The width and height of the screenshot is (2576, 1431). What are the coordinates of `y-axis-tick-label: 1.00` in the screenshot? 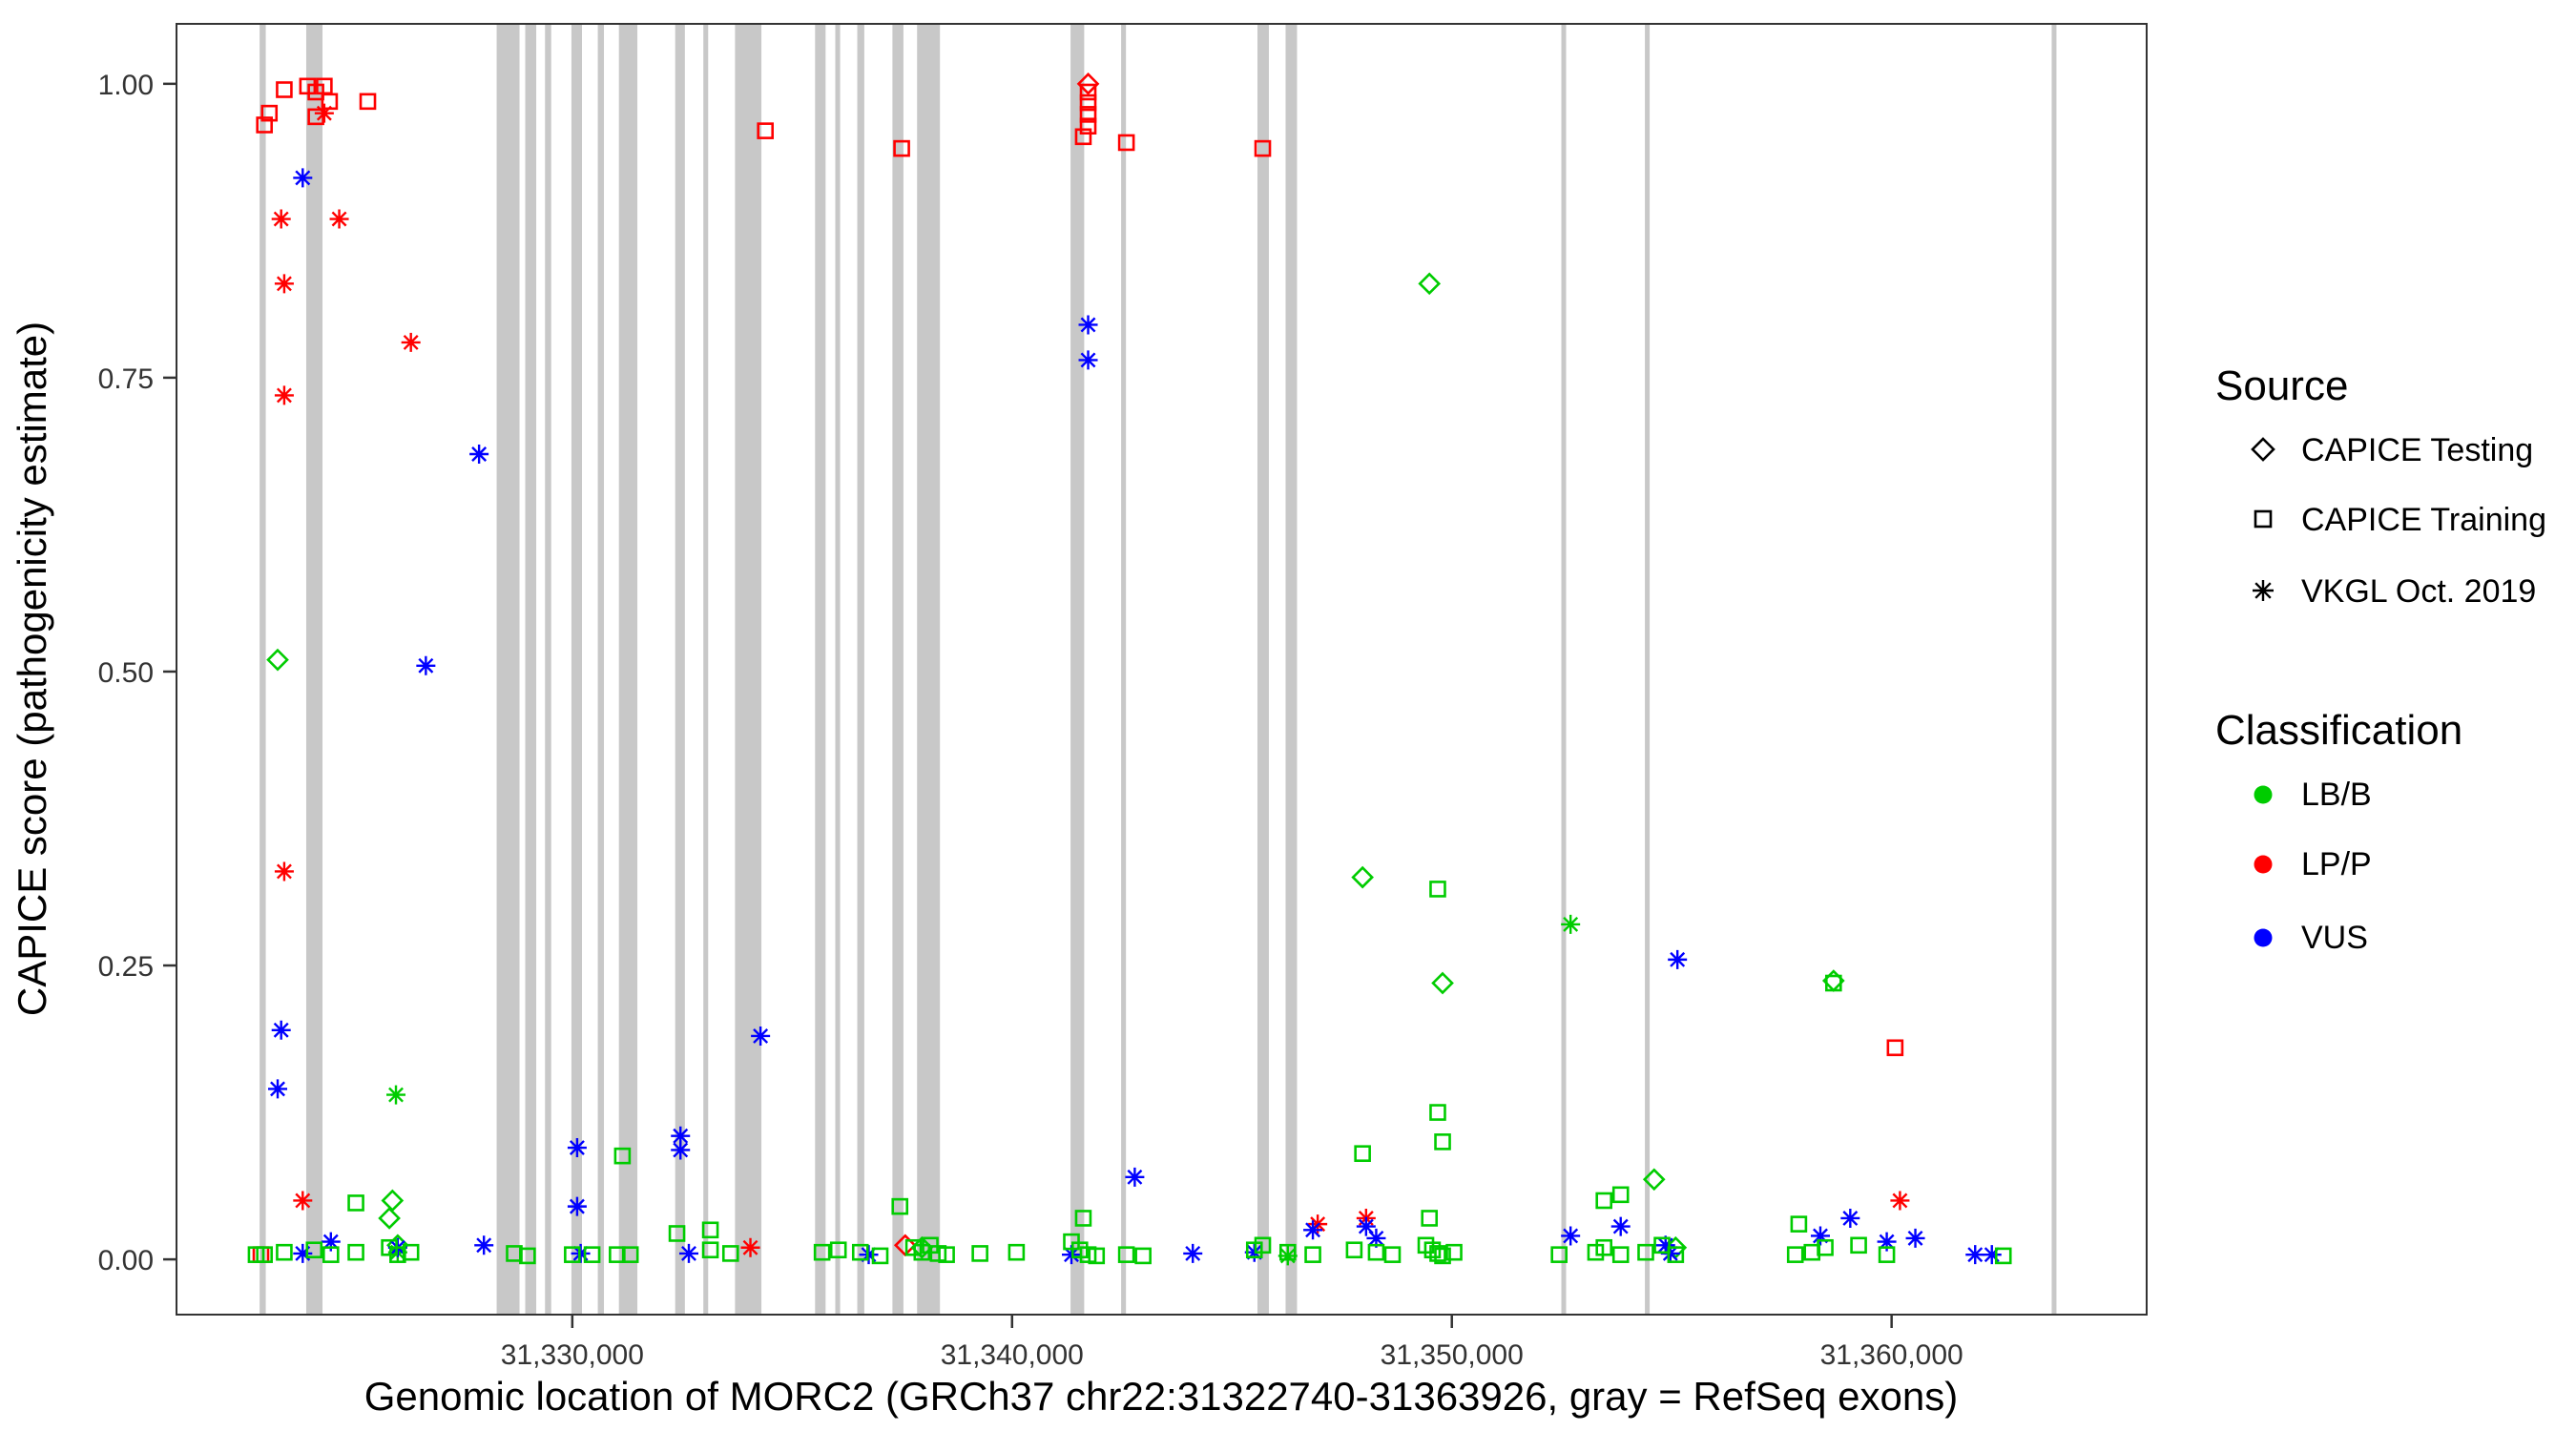 It's located at (126, 85).